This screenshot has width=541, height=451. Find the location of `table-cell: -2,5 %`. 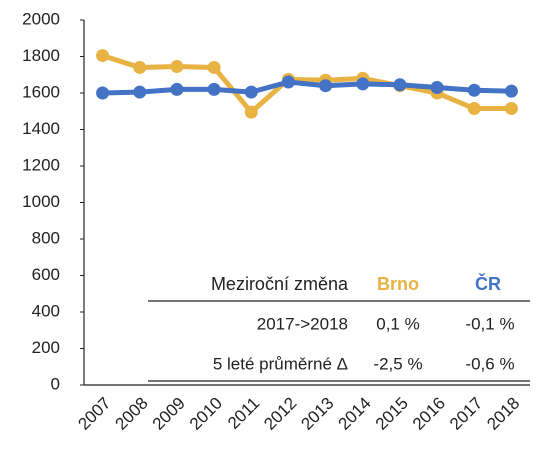

table-cell: -2,5 % is located at coordinates (397, 363).